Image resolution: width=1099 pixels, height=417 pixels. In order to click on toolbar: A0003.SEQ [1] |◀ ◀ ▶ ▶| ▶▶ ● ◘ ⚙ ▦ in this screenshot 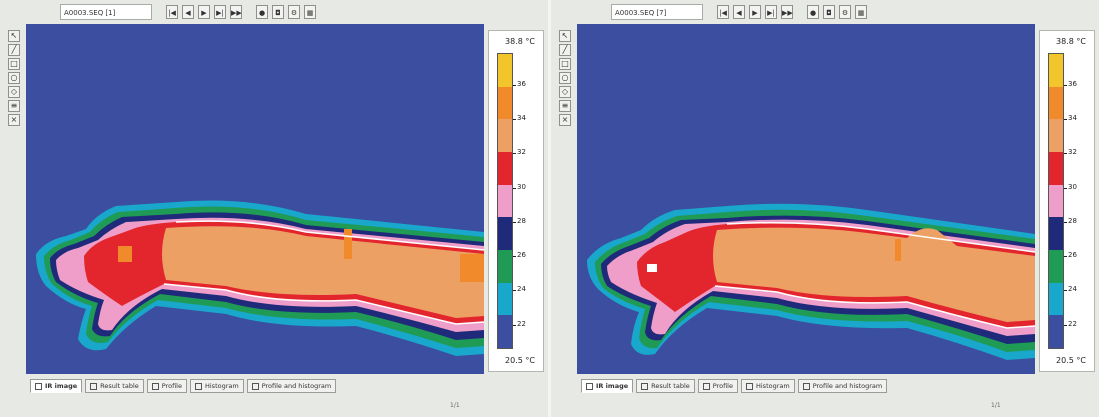, I will do `click(188, 12)`.